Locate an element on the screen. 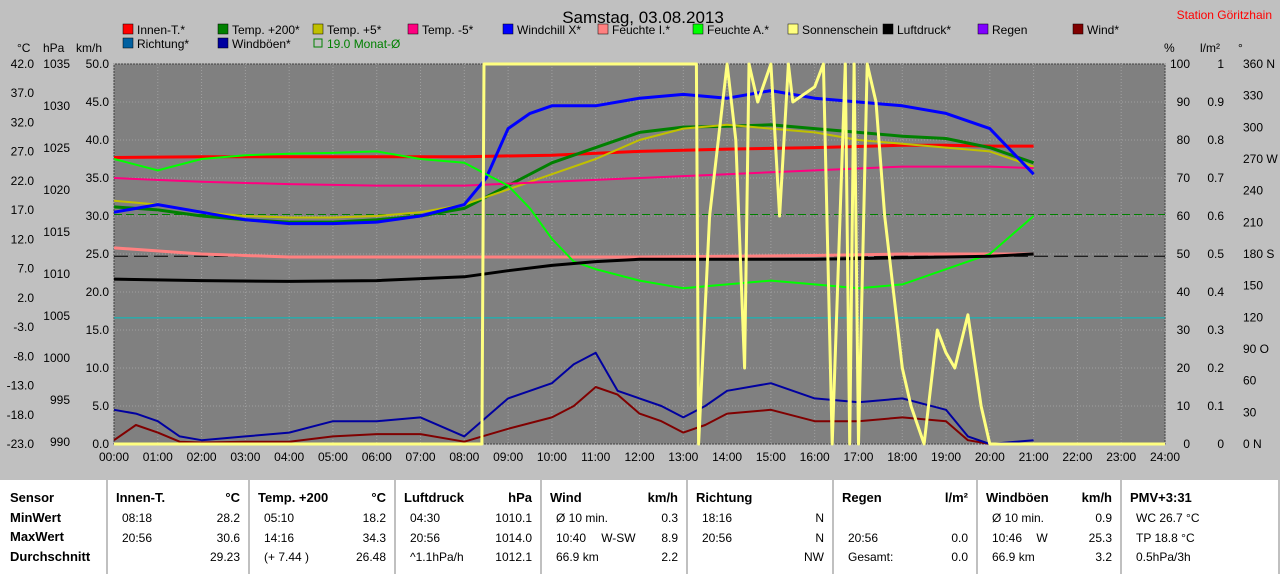 This screenshot has width=1280, height=574. tick-label-hpa: 1015 is located at coordinates (56, 232).